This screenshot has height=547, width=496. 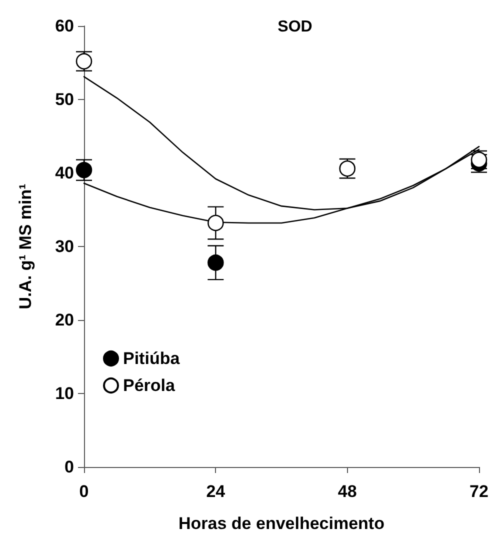 What do you see at coordinates (64, 393) in the screenshot?
I see `y-tick-label: 10` at bounding box center [64, 393].